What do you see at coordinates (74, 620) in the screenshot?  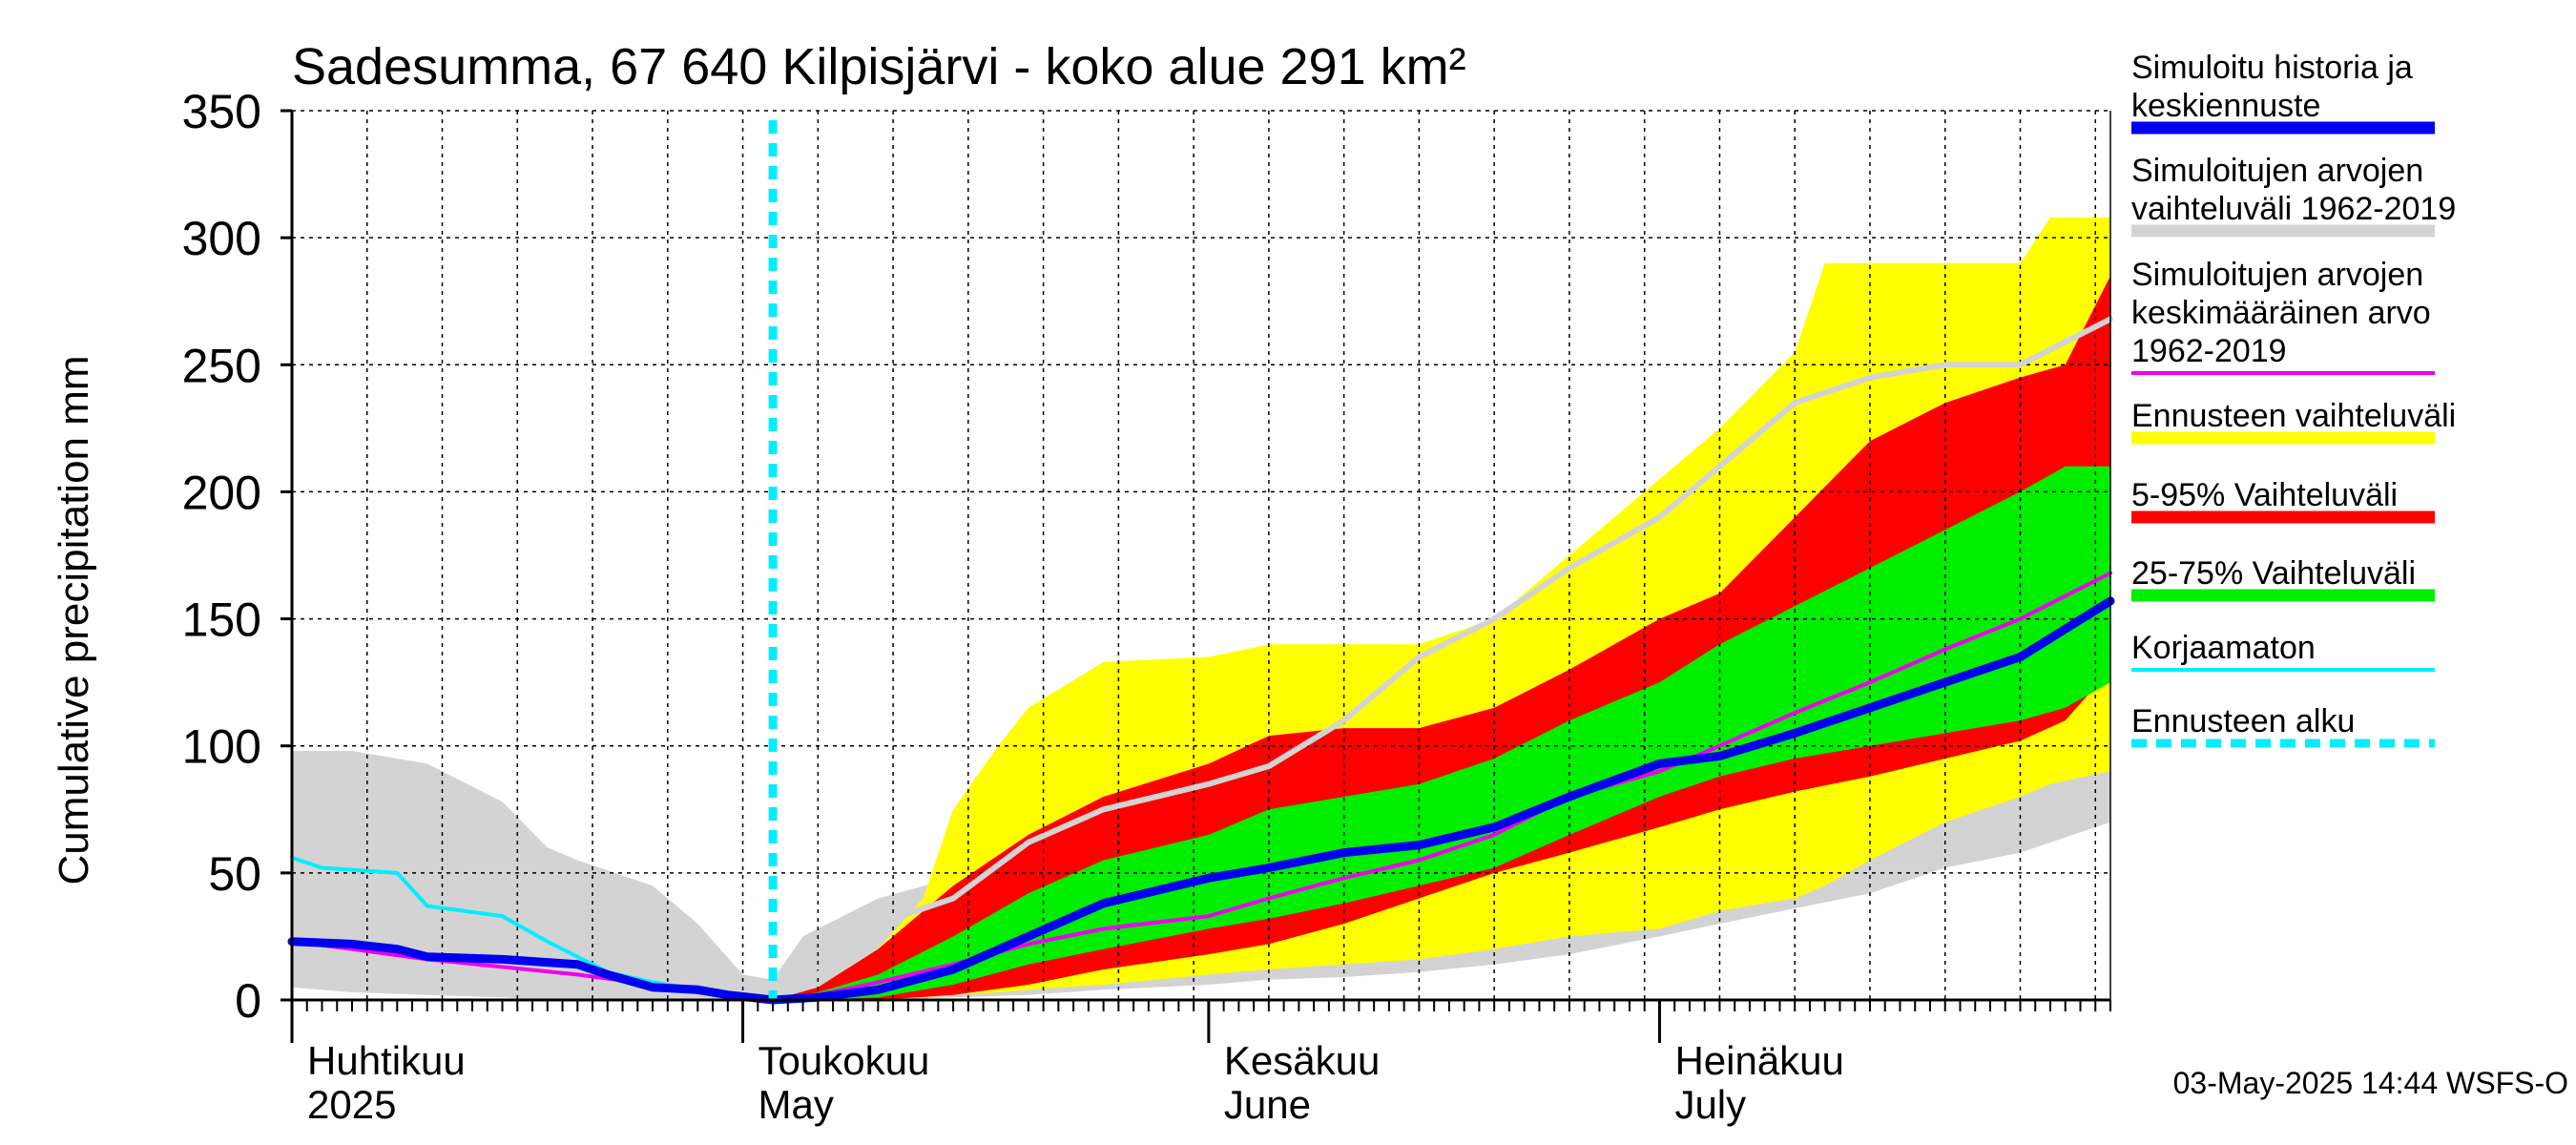 I see `y-axis-label: Cumulative precipitation mm` at bounding box center [74, 620].